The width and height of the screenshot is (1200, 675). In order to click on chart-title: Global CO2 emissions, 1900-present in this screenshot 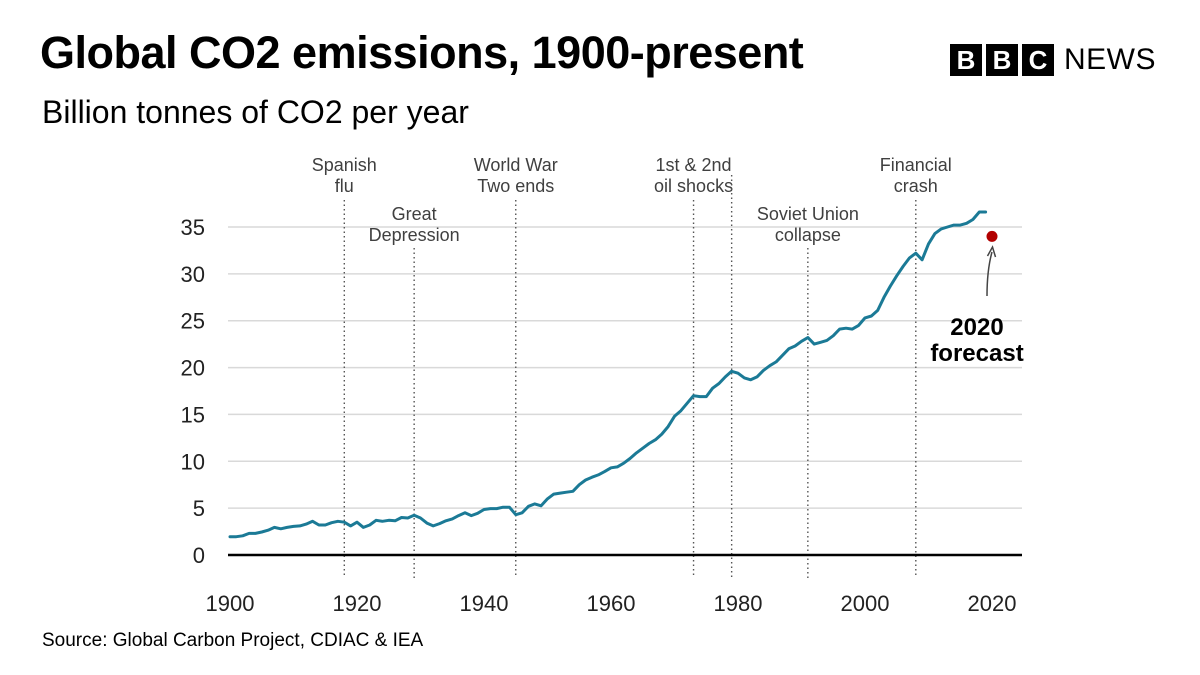, I will do `click(422, 52)`.